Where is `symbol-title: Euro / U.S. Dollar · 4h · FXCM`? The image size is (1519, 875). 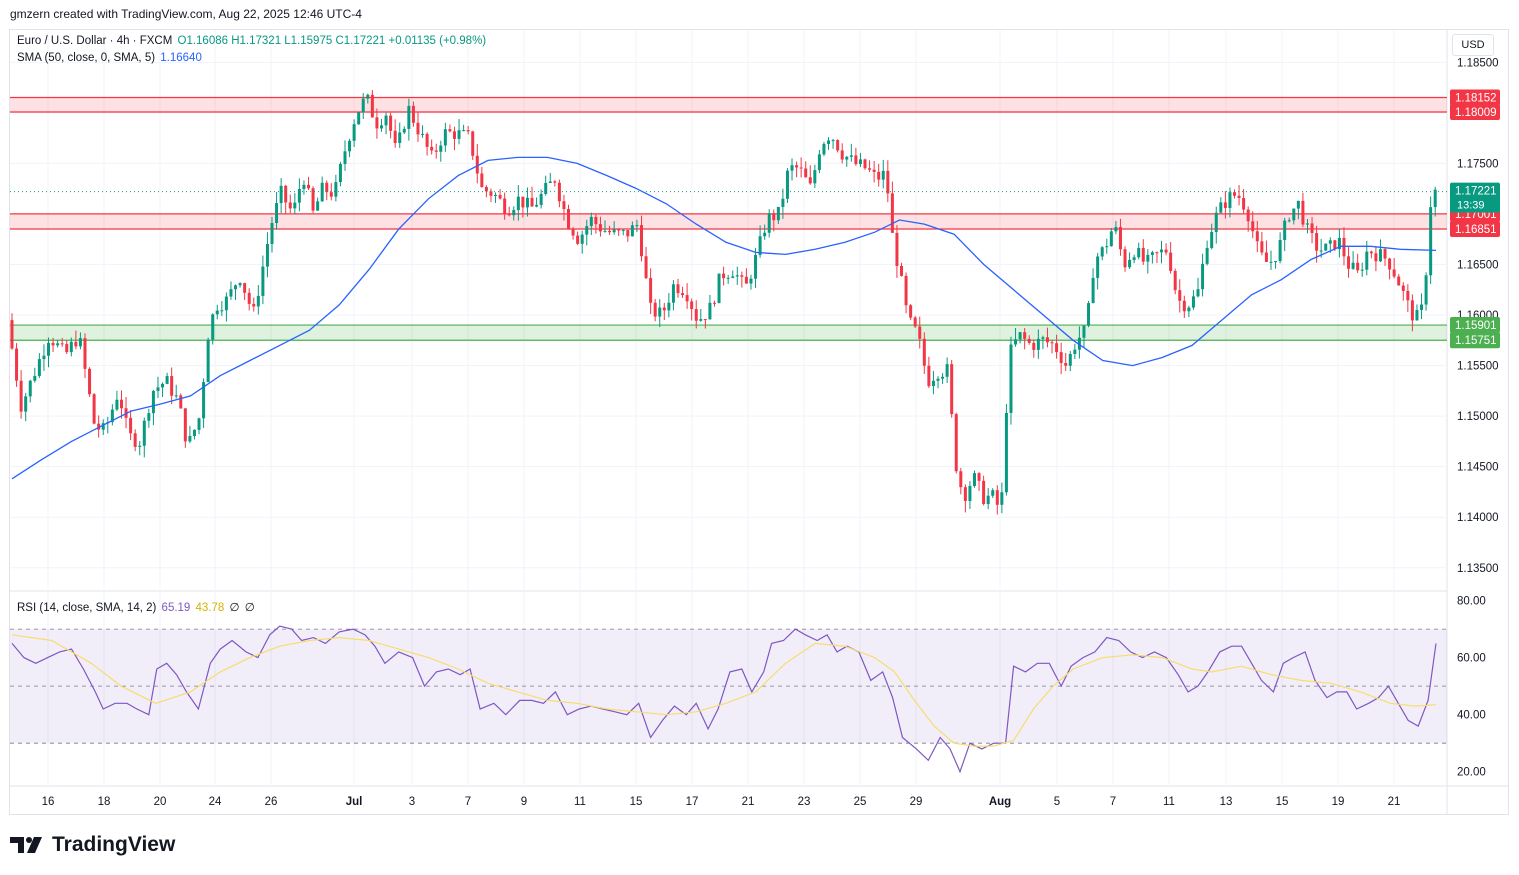
symbol-title: Euro / U.S. Dollar · 4h · FXCM is located at coordinates (95, 41).